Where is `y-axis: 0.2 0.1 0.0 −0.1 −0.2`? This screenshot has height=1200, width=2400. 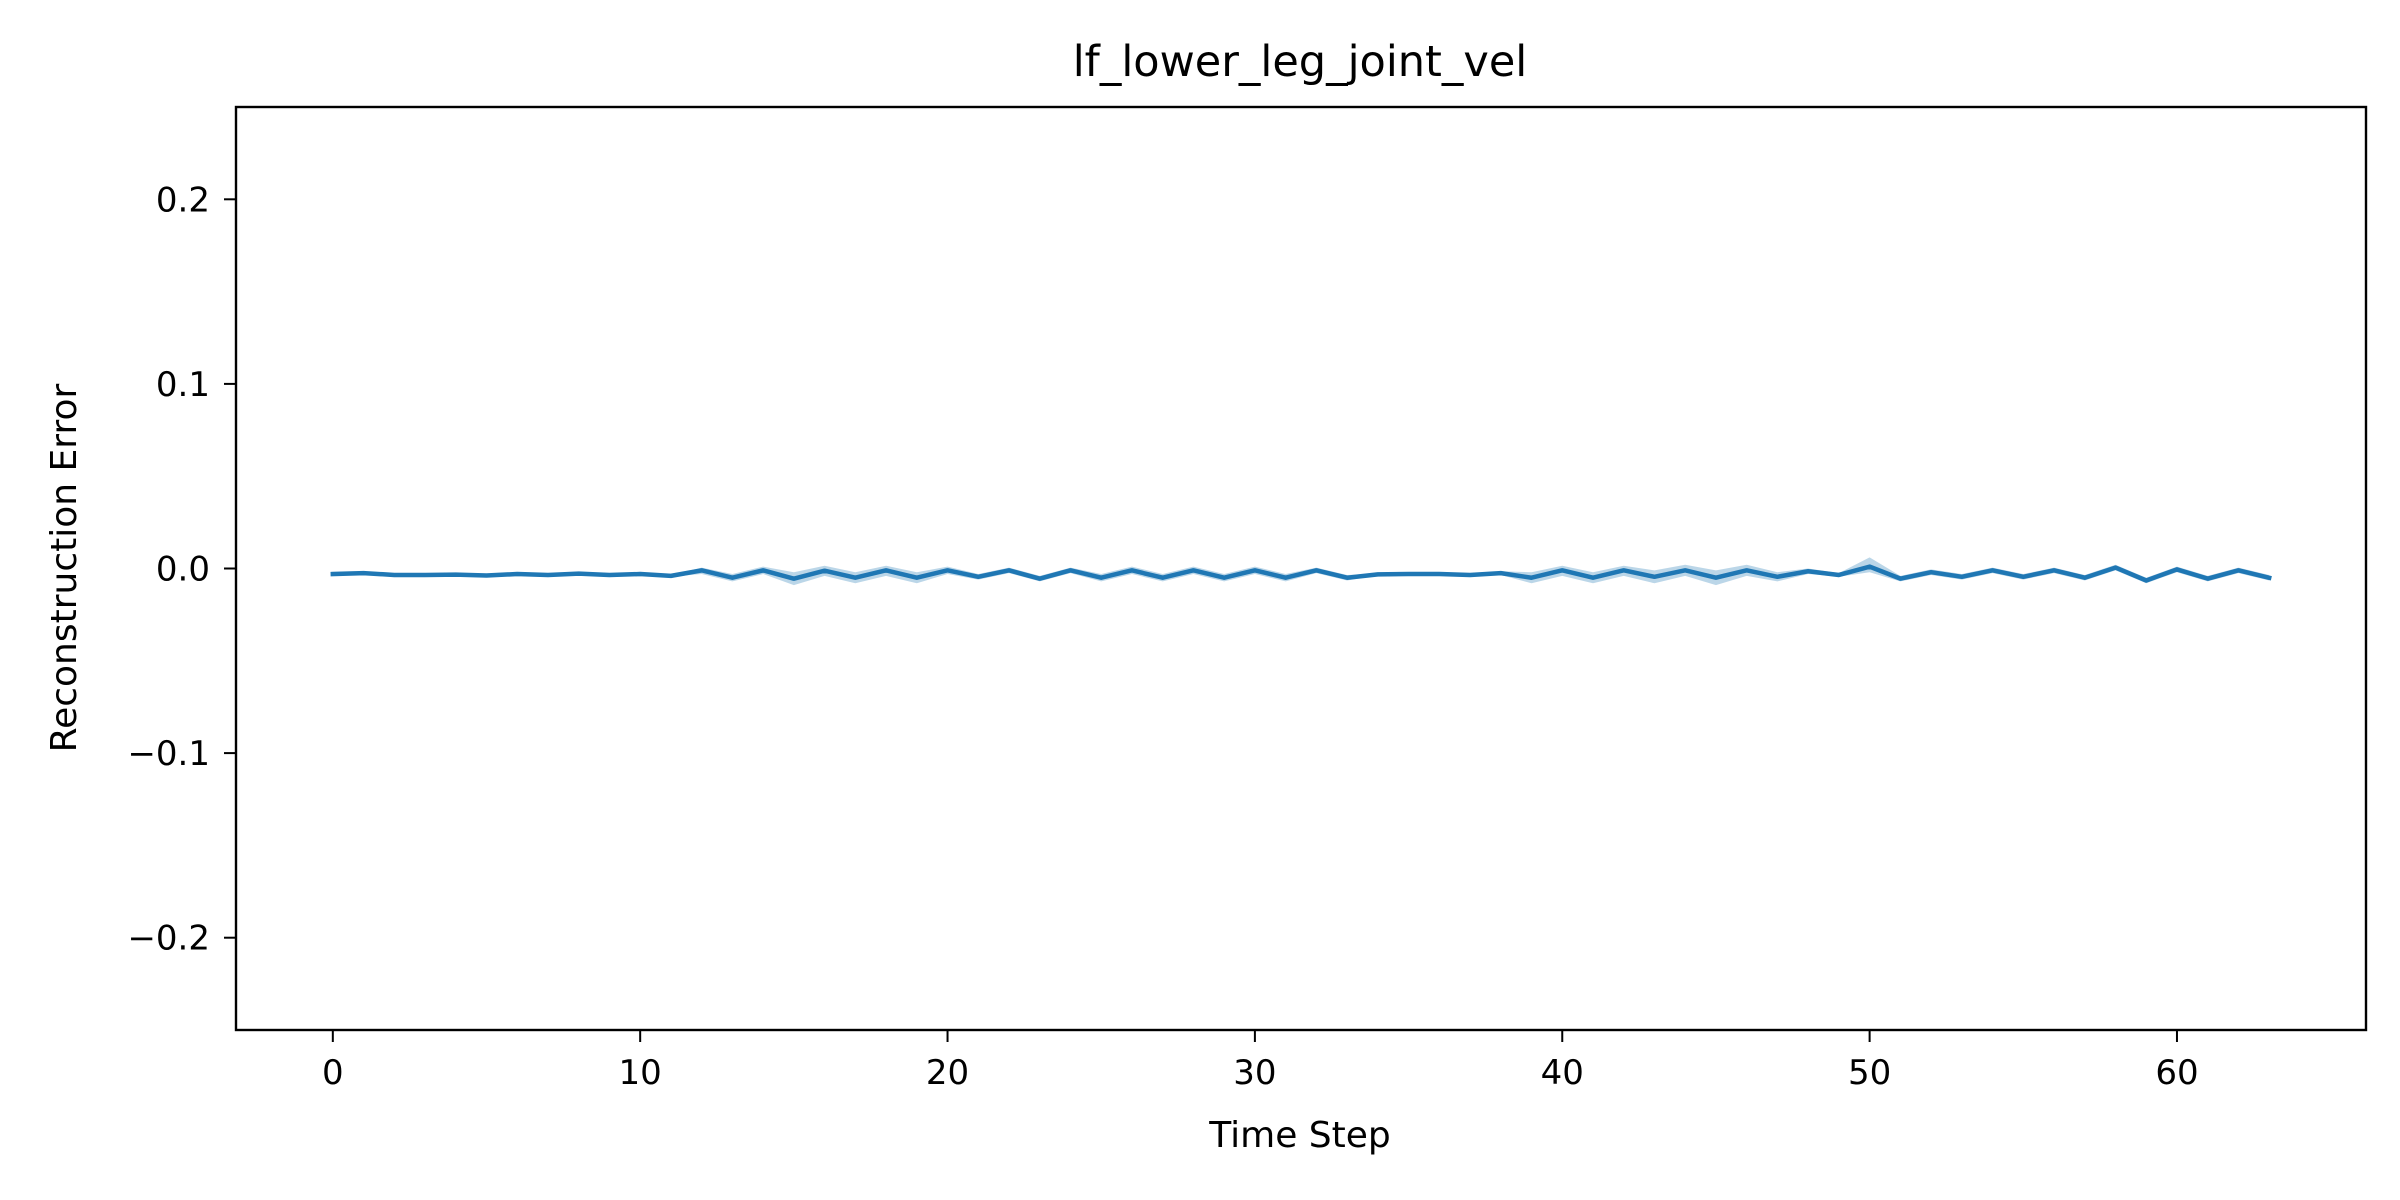 y-axis: 0.2 0.1 0.0 −0.1 −0.2 is located at coordinates (181, 569).